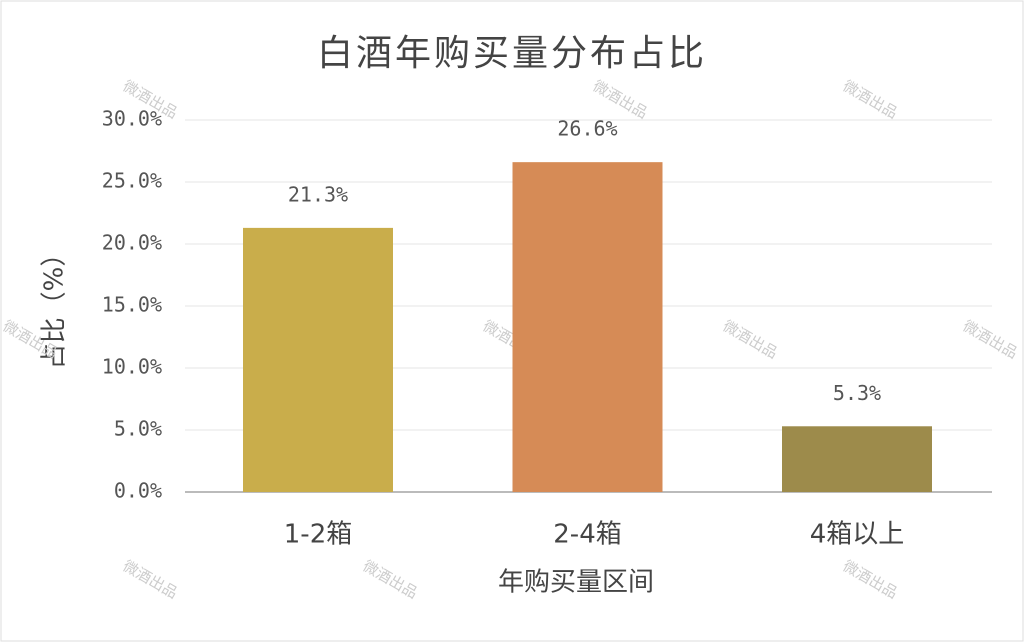  I want to click on y-tick-label: 0.0%, so click(138, 491).